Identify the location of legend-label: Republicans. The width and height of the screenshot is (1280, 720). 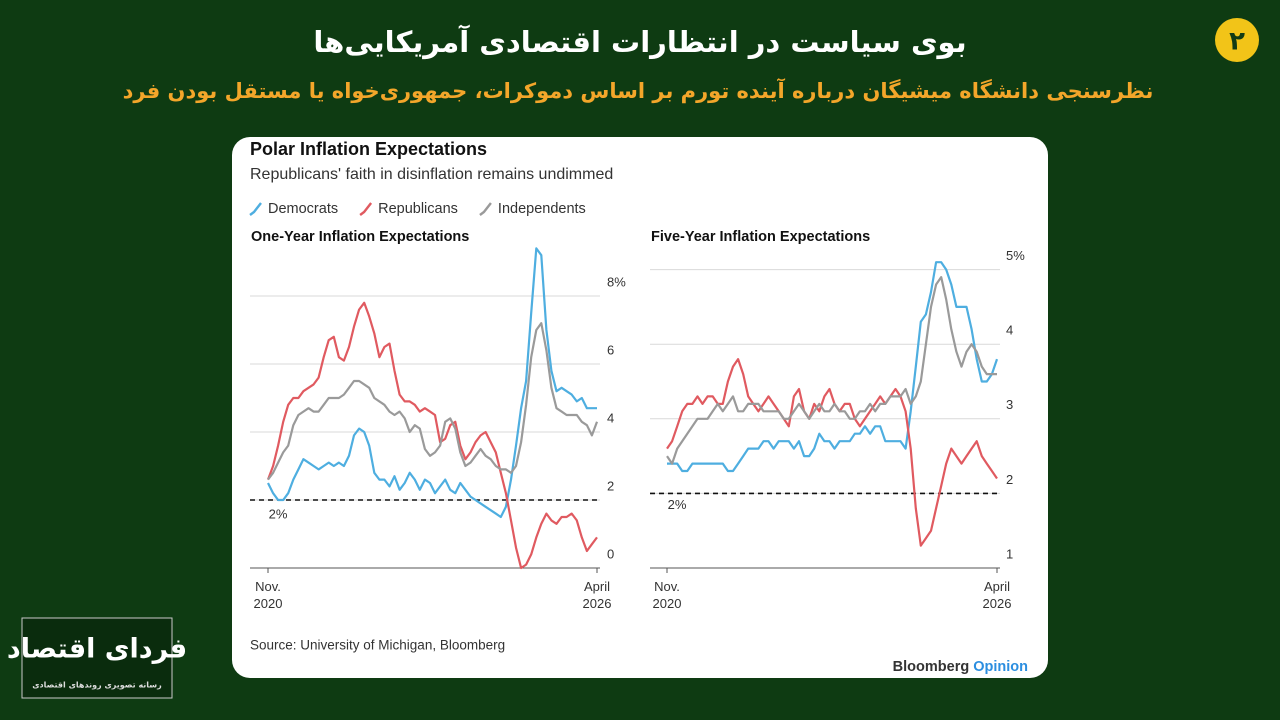
(418, 209).